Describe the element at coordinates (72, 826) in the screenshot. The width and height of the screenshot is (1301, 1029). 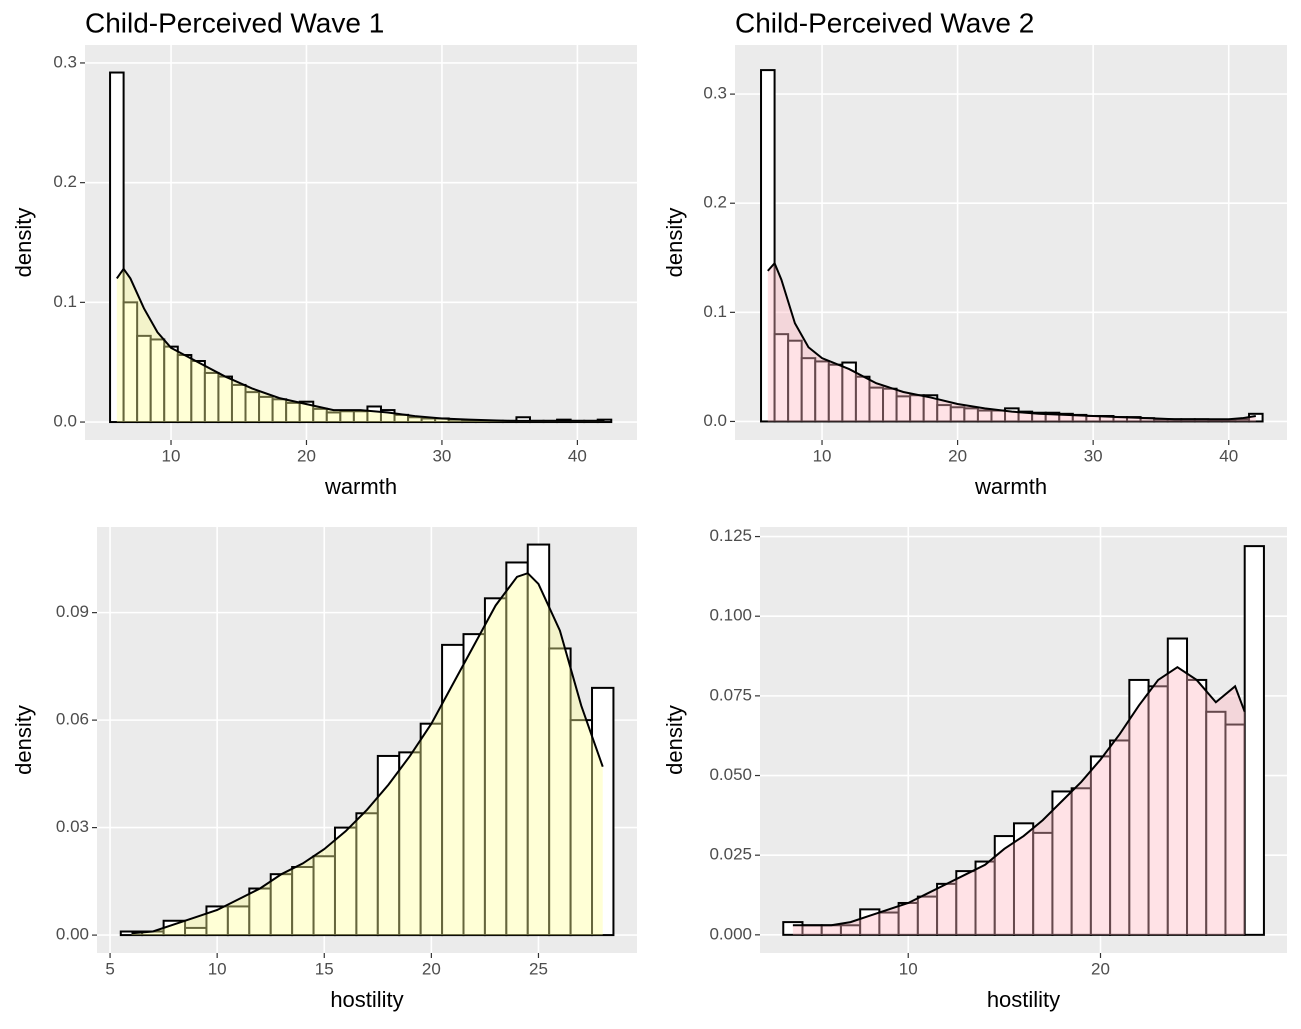
I see `y-tick-label: 0.03` at that location.